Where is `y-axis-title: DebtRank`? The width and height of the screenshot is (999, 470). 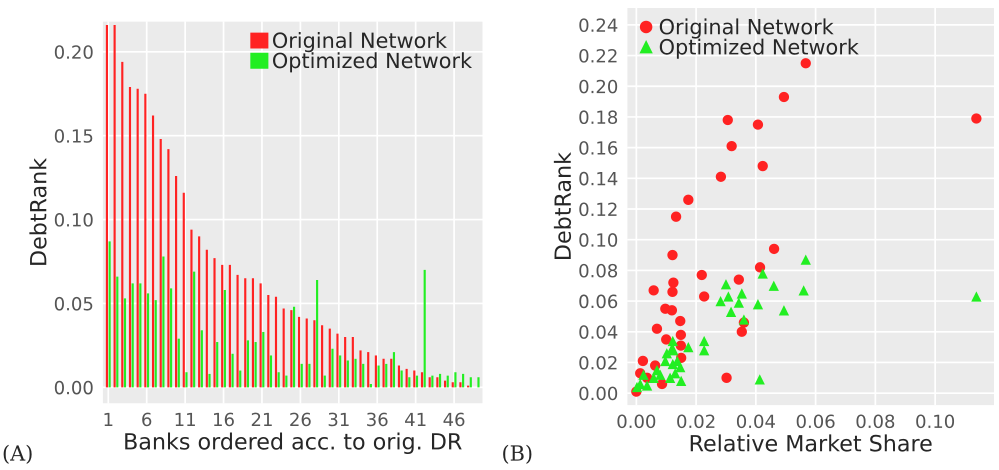
y-axis-title: DebtRank is located at coordinates (38, 211).